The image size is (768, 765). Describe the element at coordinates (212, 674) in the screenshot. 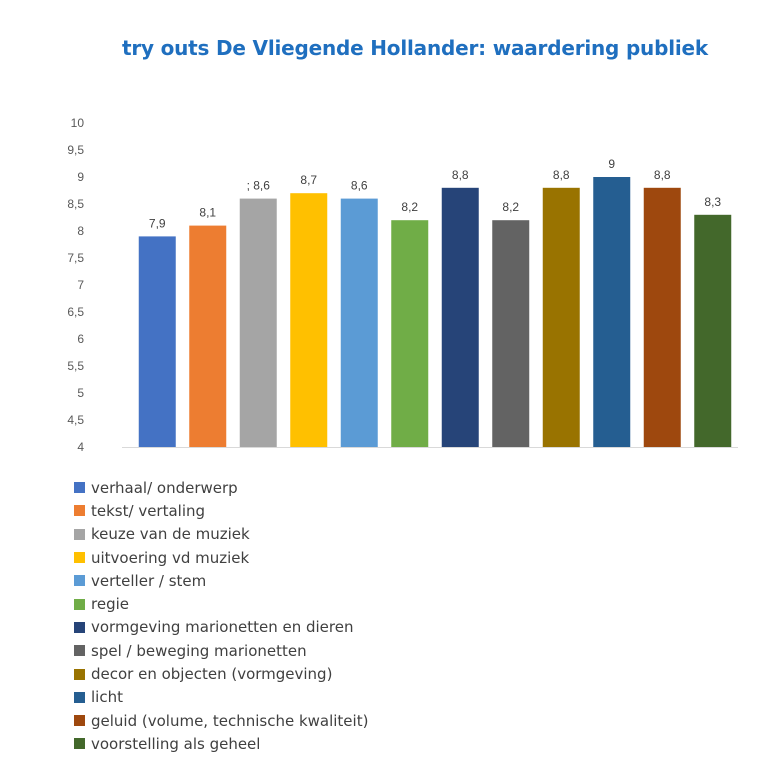

I see `legend-label: decor en objecten (vormgeving)` at that location.